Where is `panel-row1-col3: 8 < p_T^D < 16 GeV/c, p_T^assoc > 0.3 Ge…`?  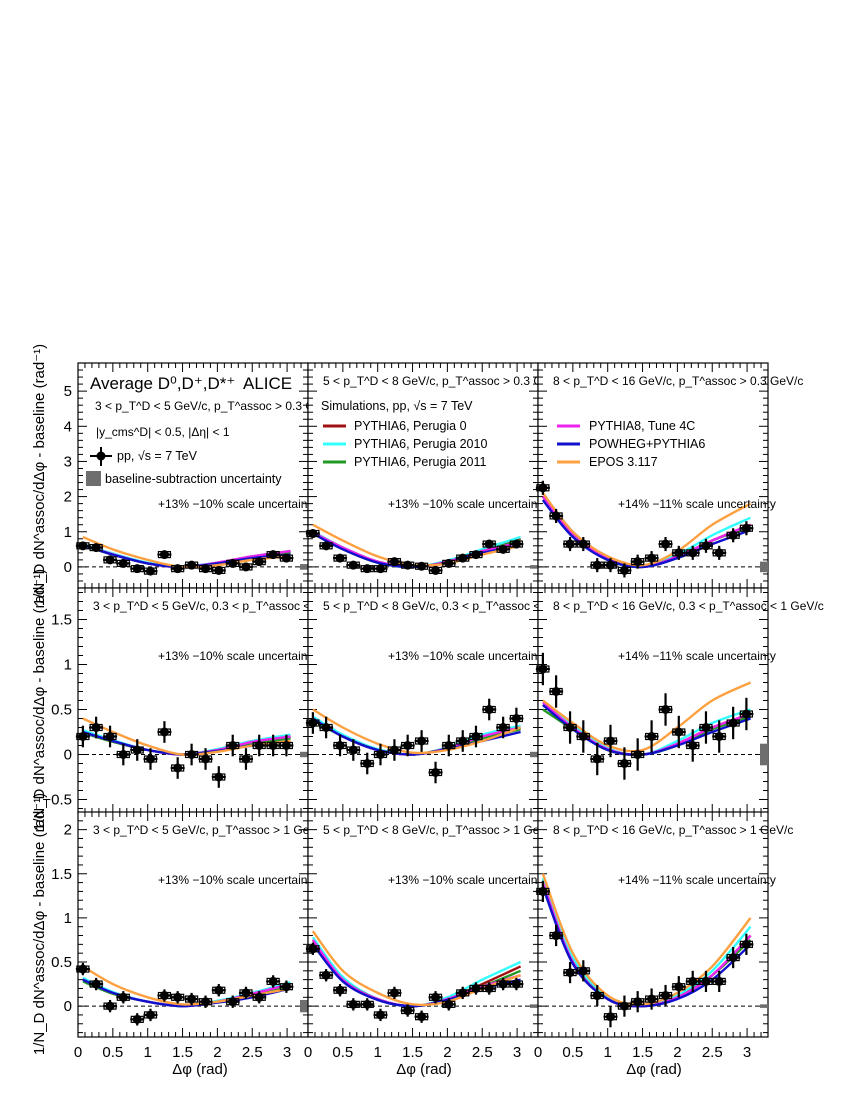 panel-row1-col3: 8 < p_T^D < 16 GeV/c, p_T^assoc > 0.3 Ge… is located at coordinates (669, 475).